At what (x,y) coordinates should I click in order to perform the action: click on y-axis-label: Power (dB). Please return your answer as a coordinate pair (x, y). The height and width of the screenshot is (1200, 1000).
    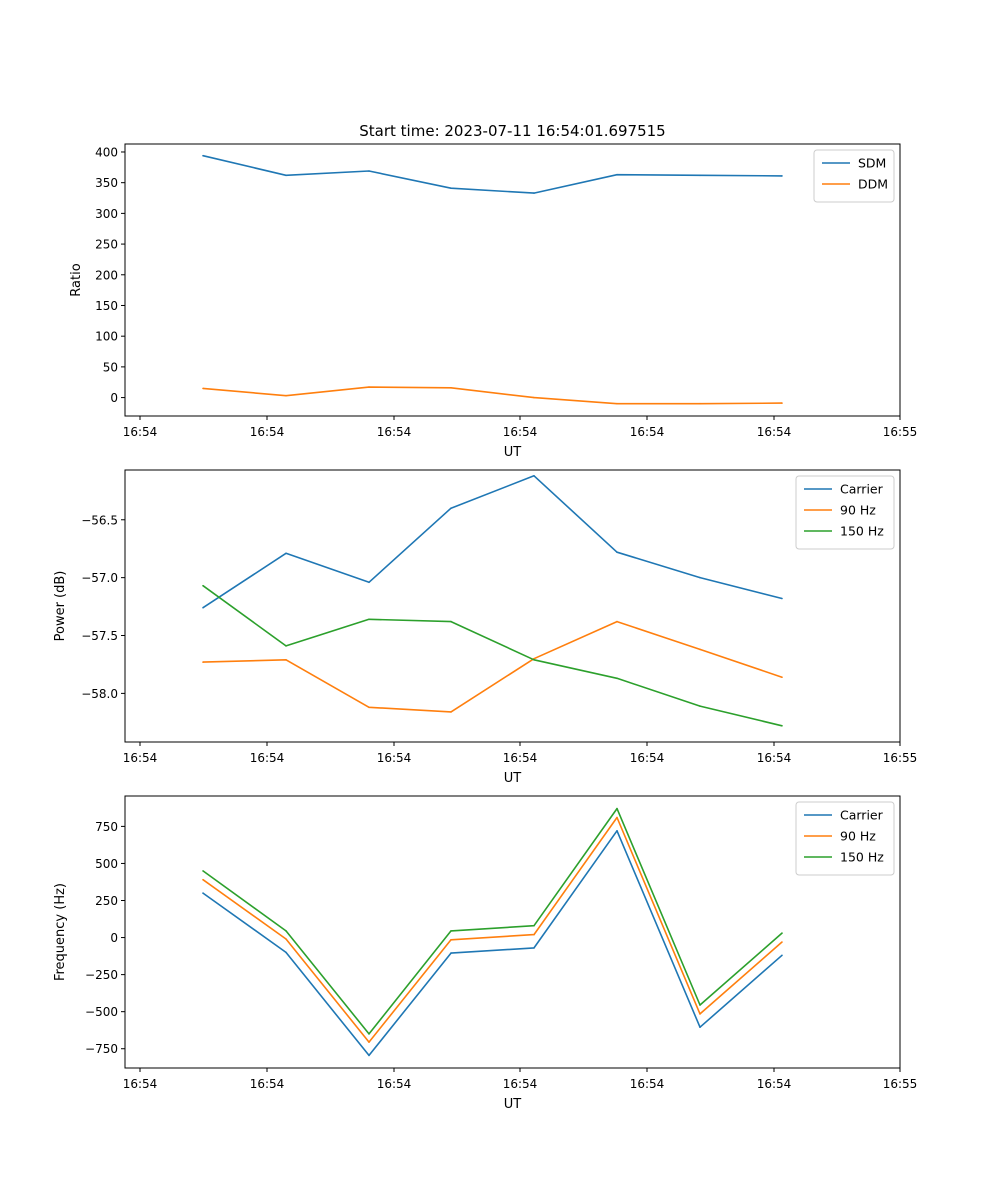
    Looking at the image, I should click on (60, 606).